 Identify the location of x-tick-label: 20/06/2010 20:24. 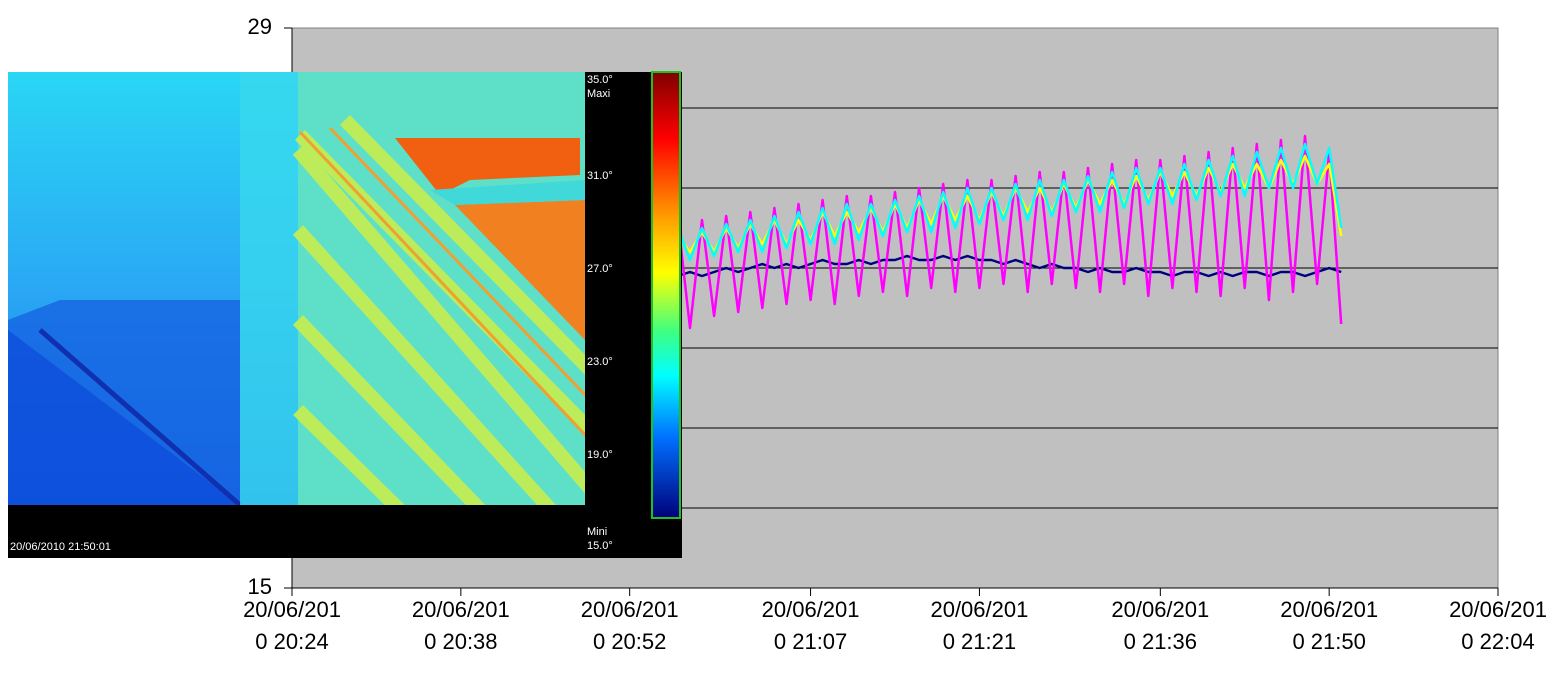
(292, 625).